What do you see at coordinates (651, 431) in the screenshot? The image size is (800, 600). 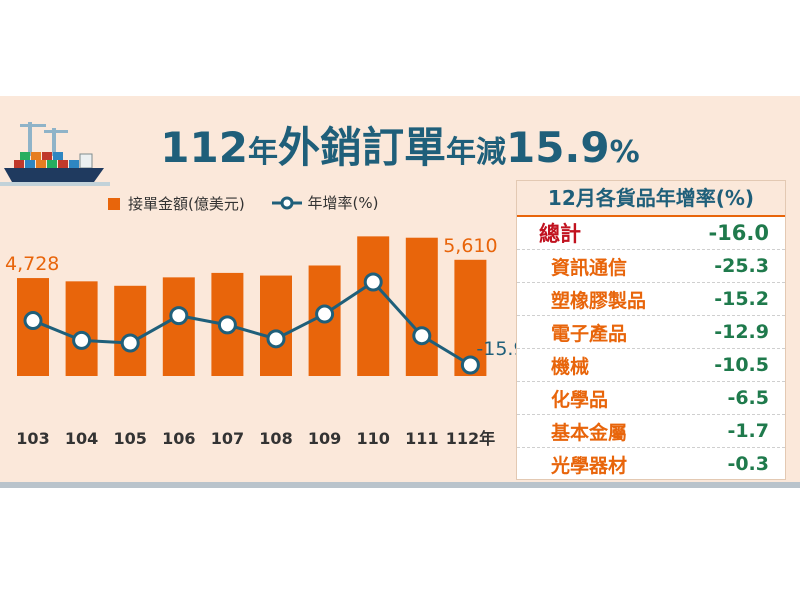 I see `table-row: 基本金屬 -1.7` at bounding box center [651, 431].